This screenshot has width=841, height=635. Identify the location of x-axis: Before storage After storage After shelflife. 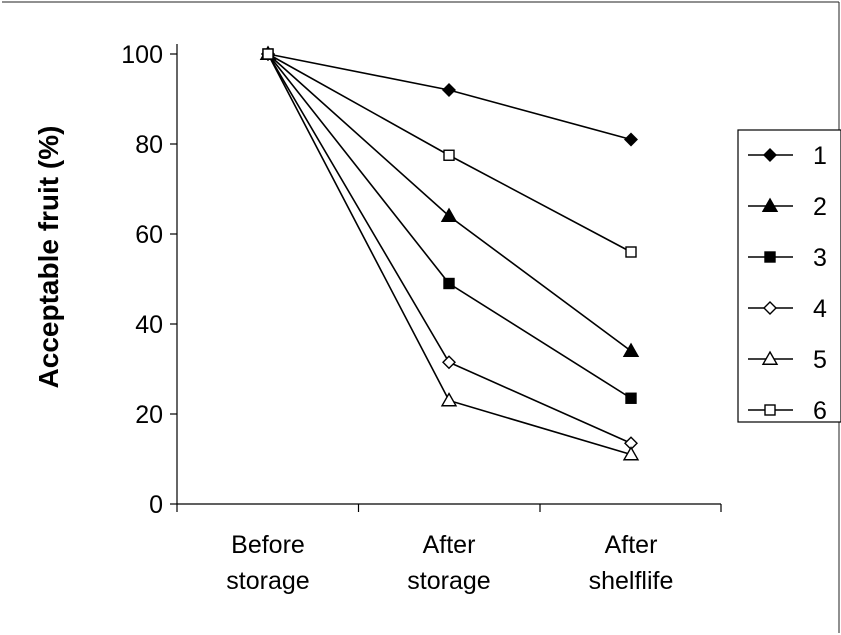
(449, 549).